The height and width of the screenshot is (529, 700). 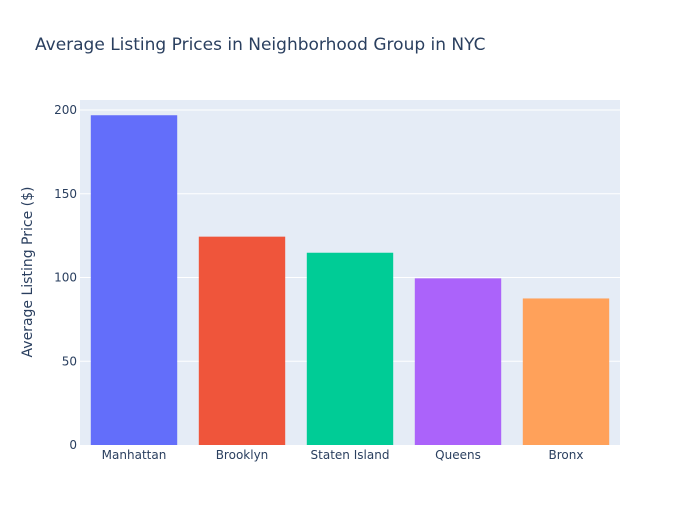 I want to click on x-tick-label: Queens, so click(x=458, y=455).